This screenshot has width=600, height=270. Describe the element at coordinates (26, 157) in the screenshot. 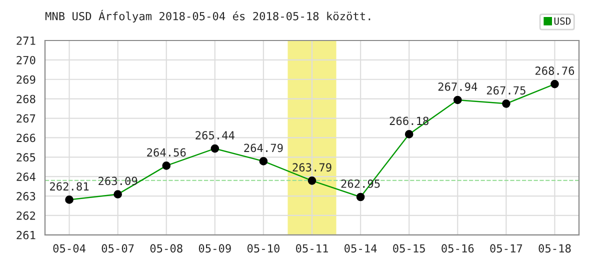

I see `y-tick-label: 265` at that location.